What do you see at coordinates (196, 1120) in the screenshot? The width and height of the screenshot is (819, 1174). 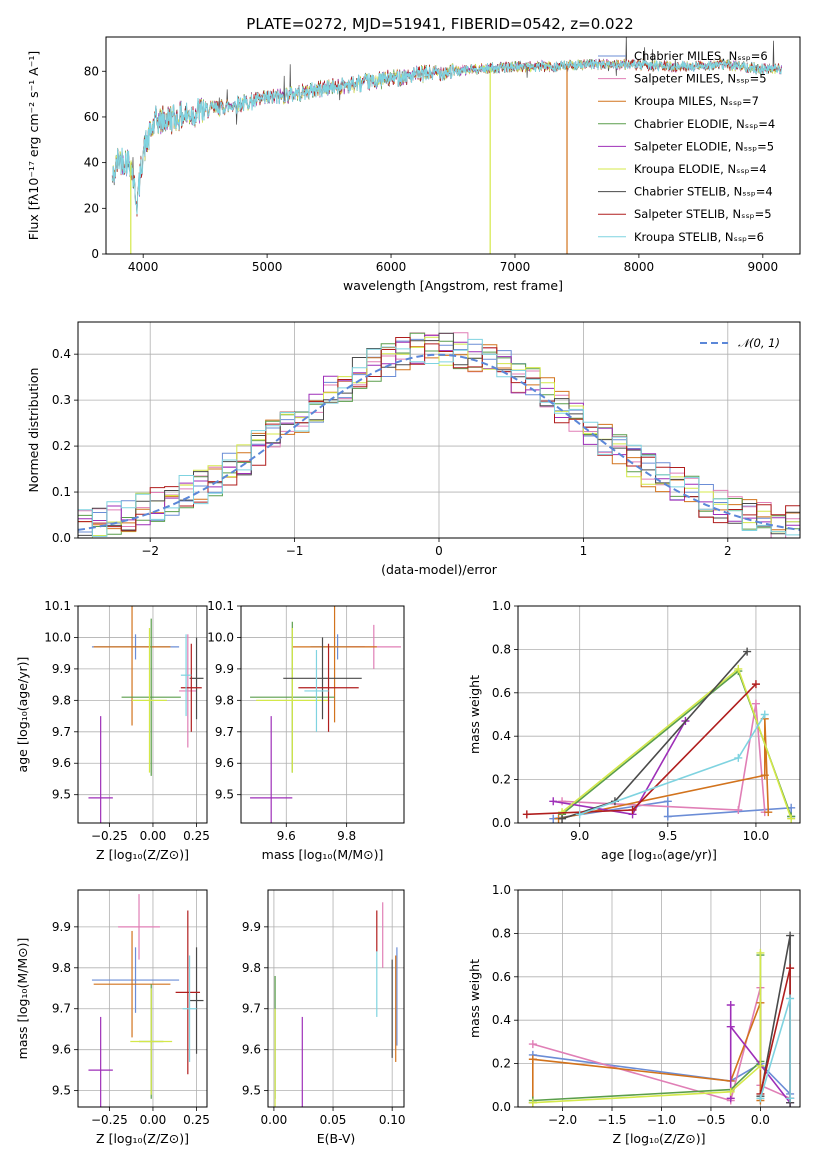 I see `x-tick-label: 0.25` at bounding box center [196, 1120].